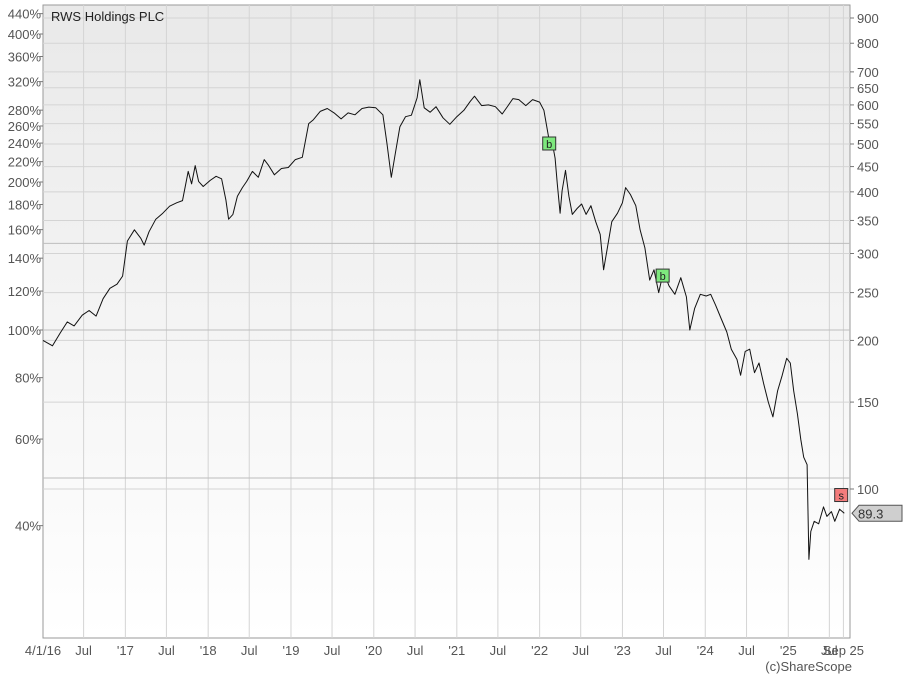  What do you see at coordinates (208, 650) in the screenshot?
I see `x-tick-label: '18` at bounding box center [208, 650].